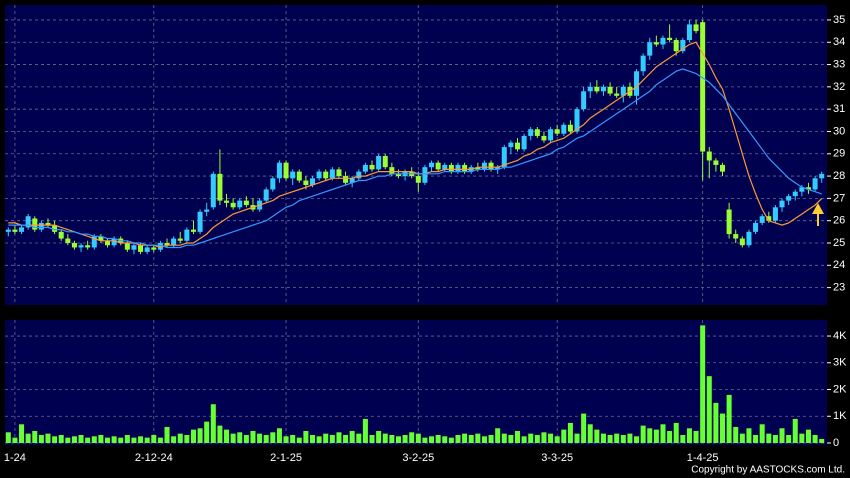 The width and height of the screenshot is (850, 478). I want to click on x-tick-label: 2-12-24, so click(154, 458).